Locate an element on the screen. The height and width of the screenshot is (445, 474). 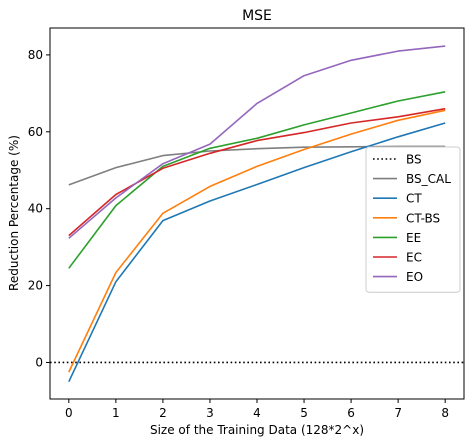
x-tick-label: 6 is located at coordinates (351, 413).